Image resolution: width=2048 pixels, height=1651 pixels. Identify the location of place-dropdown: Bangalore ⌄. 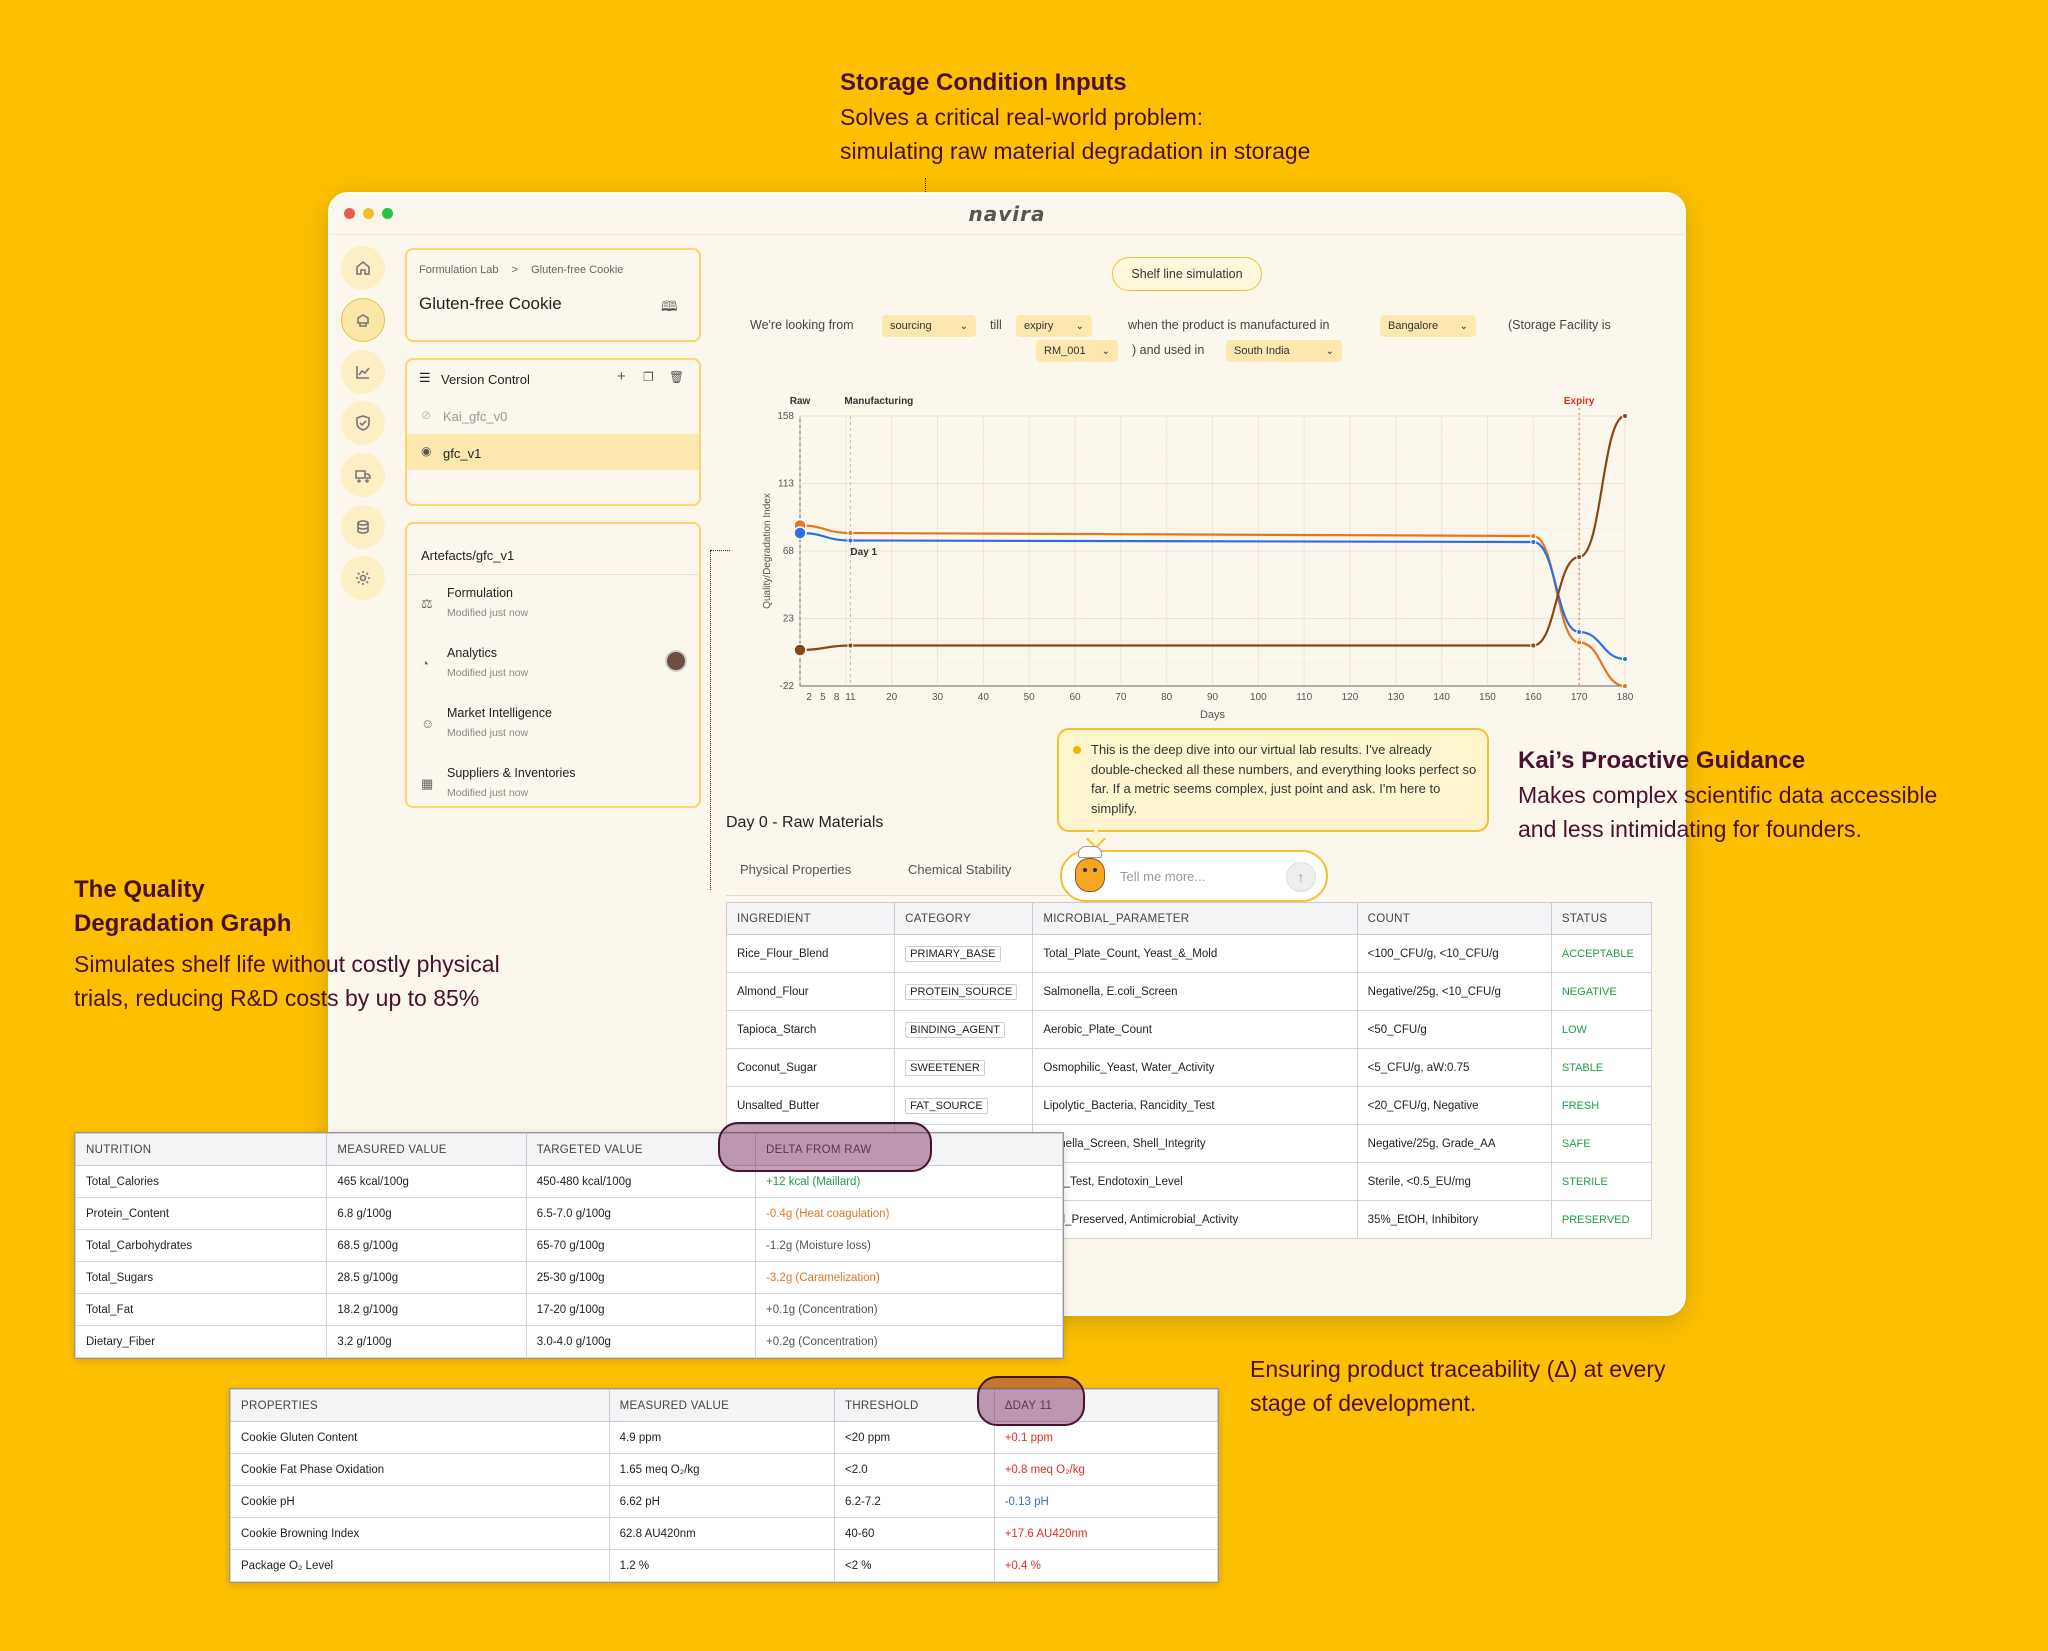
(1428, 326).